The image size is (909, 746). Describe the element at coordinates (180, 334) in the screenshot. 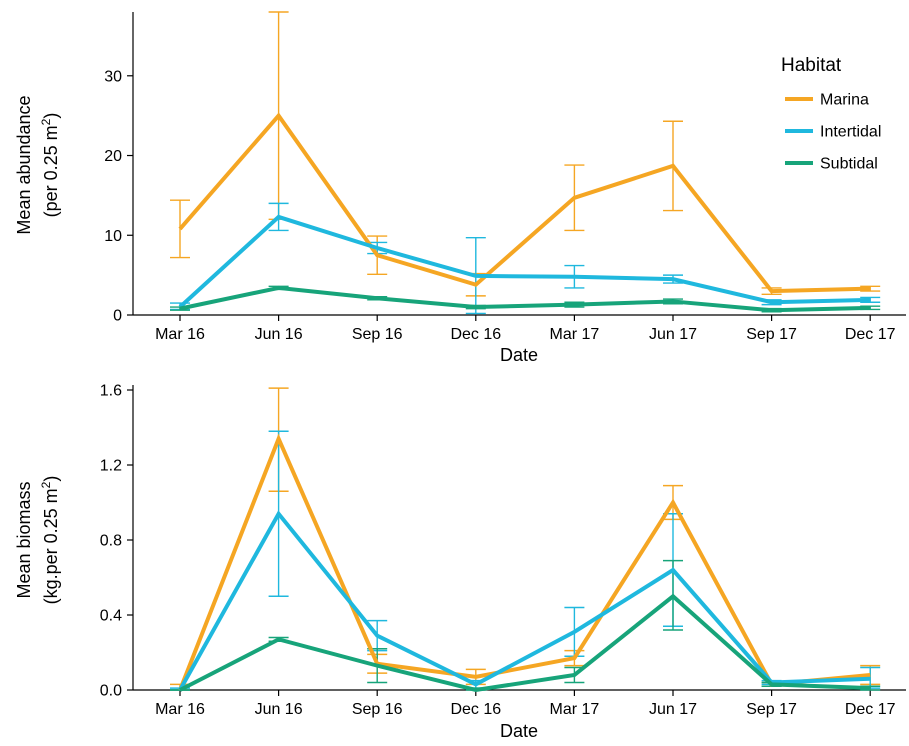

I see `abundance-x-tick-label: Mar 16` at that location.